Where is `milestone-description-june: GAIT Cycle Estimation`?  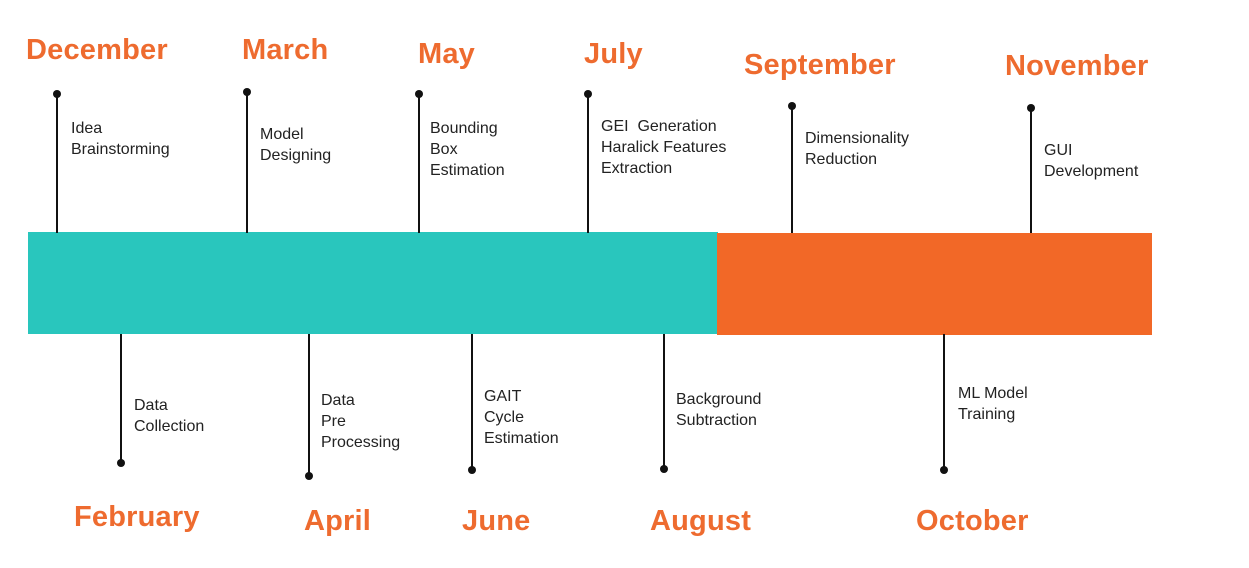 milestone-description-june: GAIT Cycle Estimation is located at coordinates (521, 417).